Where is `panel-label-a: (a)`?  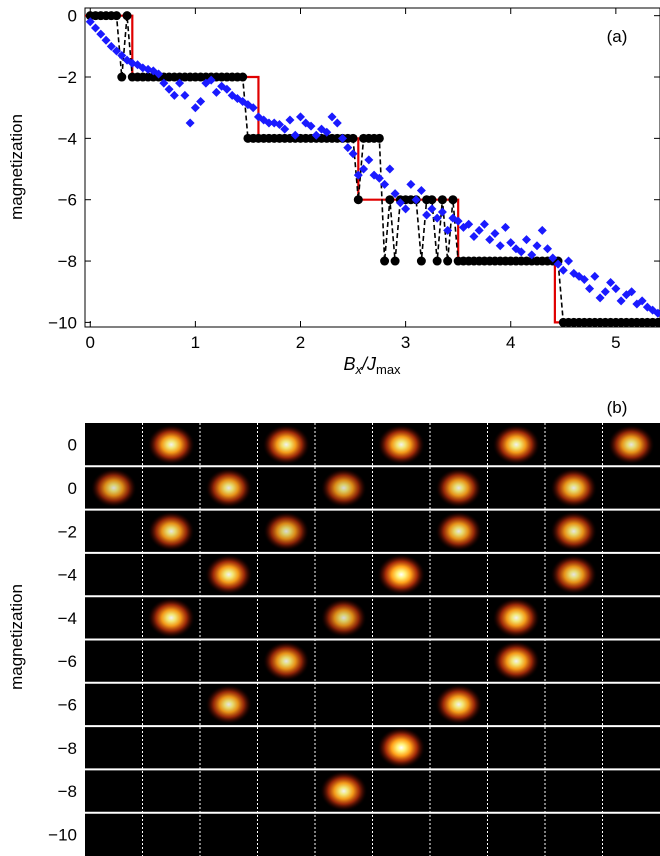 panel-label-a: (a) is located at coordinates (617, 36).